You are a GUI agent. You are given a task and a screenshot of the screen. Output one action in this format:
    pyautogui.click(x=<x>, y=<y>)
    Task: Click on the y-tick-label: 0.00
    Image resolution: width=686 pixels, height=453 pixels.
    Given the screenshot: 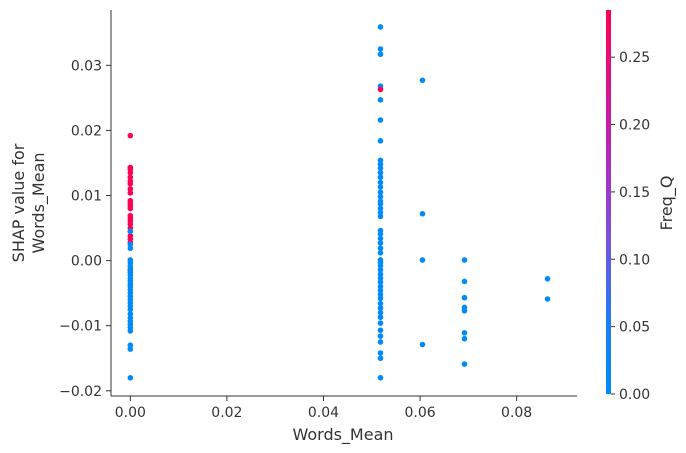 What is the action you would take?
    pyautogui.click(x=86, y=262)
    